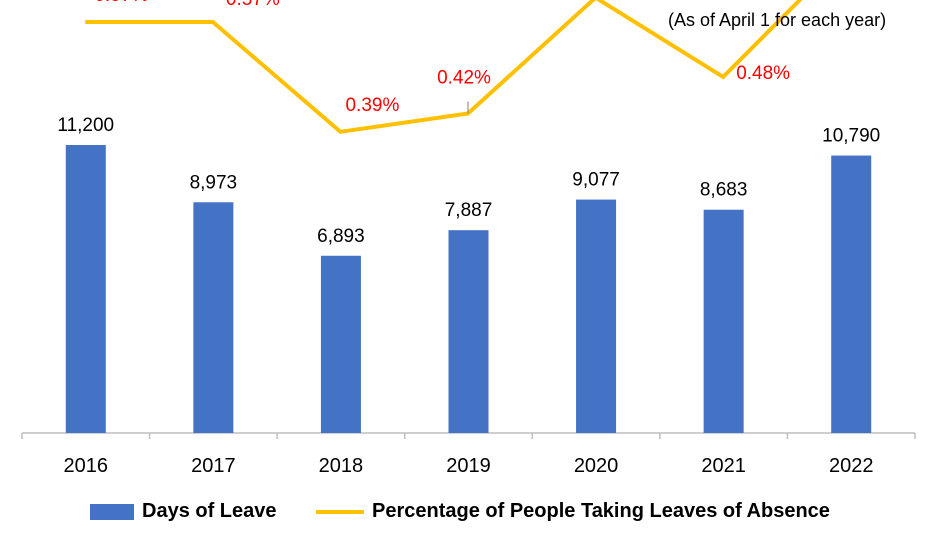  What do you see at coordinates (596, 180) in the screenshot?
I see `bar-label-2020: 9,077` at bounding box center [596, 180].